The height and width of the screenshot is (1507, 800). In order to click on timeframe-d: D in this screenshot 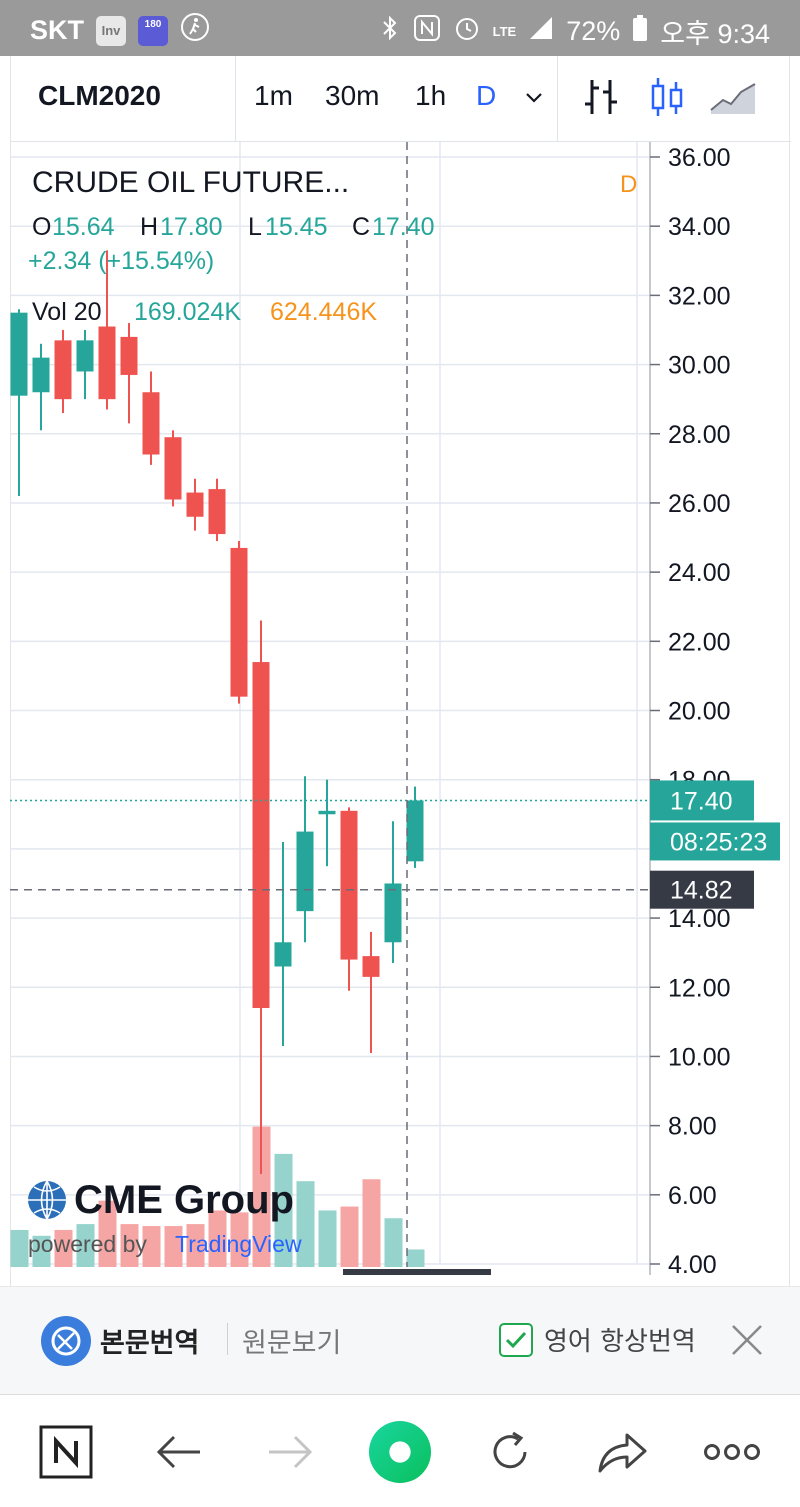, I will do `click(486, 95)`.